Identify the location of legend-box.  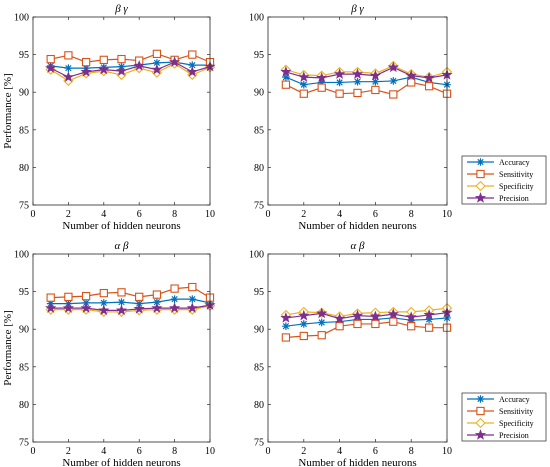
(504, 180).